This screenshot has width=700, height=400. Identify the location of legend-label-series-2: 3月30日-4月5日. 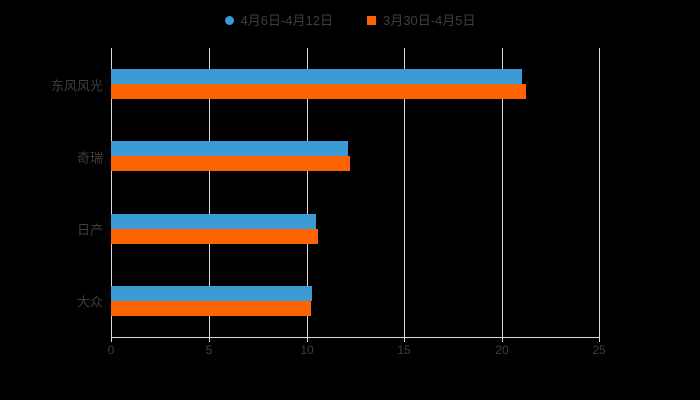
(429, 20).